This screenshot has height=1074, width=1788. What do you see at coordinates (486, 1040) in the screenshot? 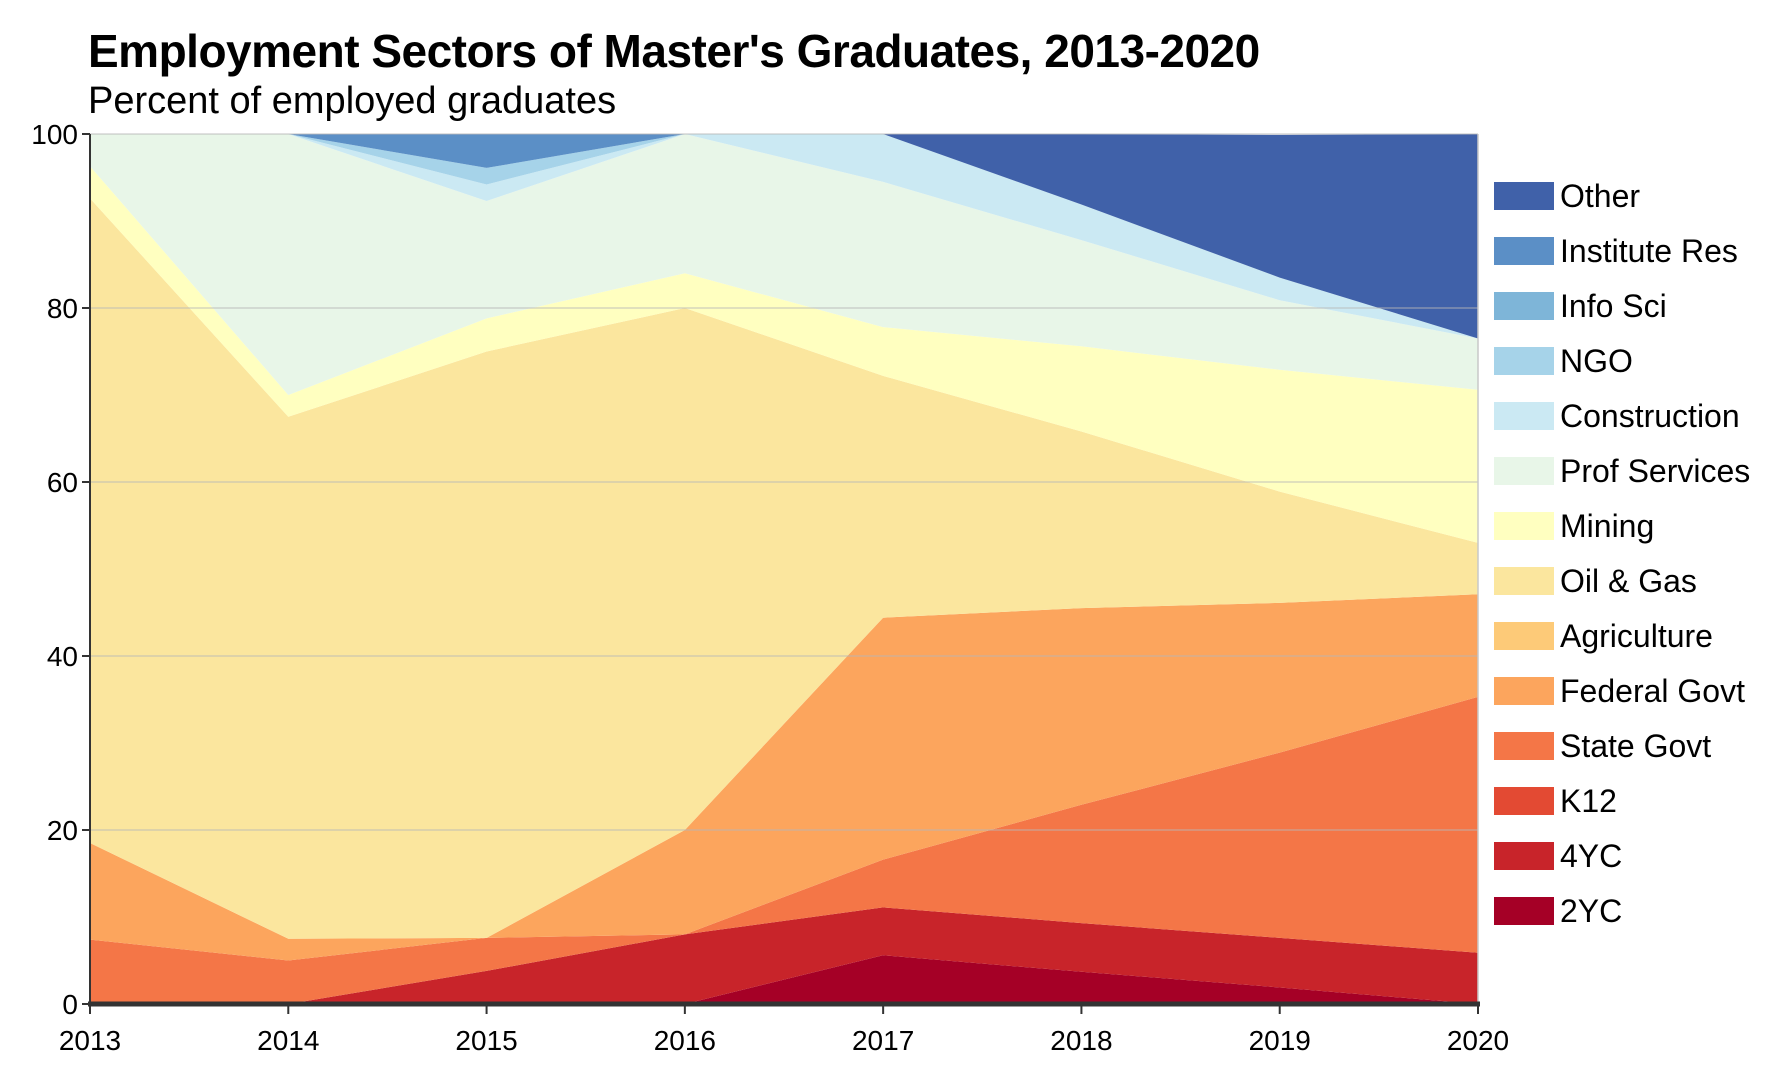
I see `x-tick-label-2015: 2015` at bounding box center [486, 1040].